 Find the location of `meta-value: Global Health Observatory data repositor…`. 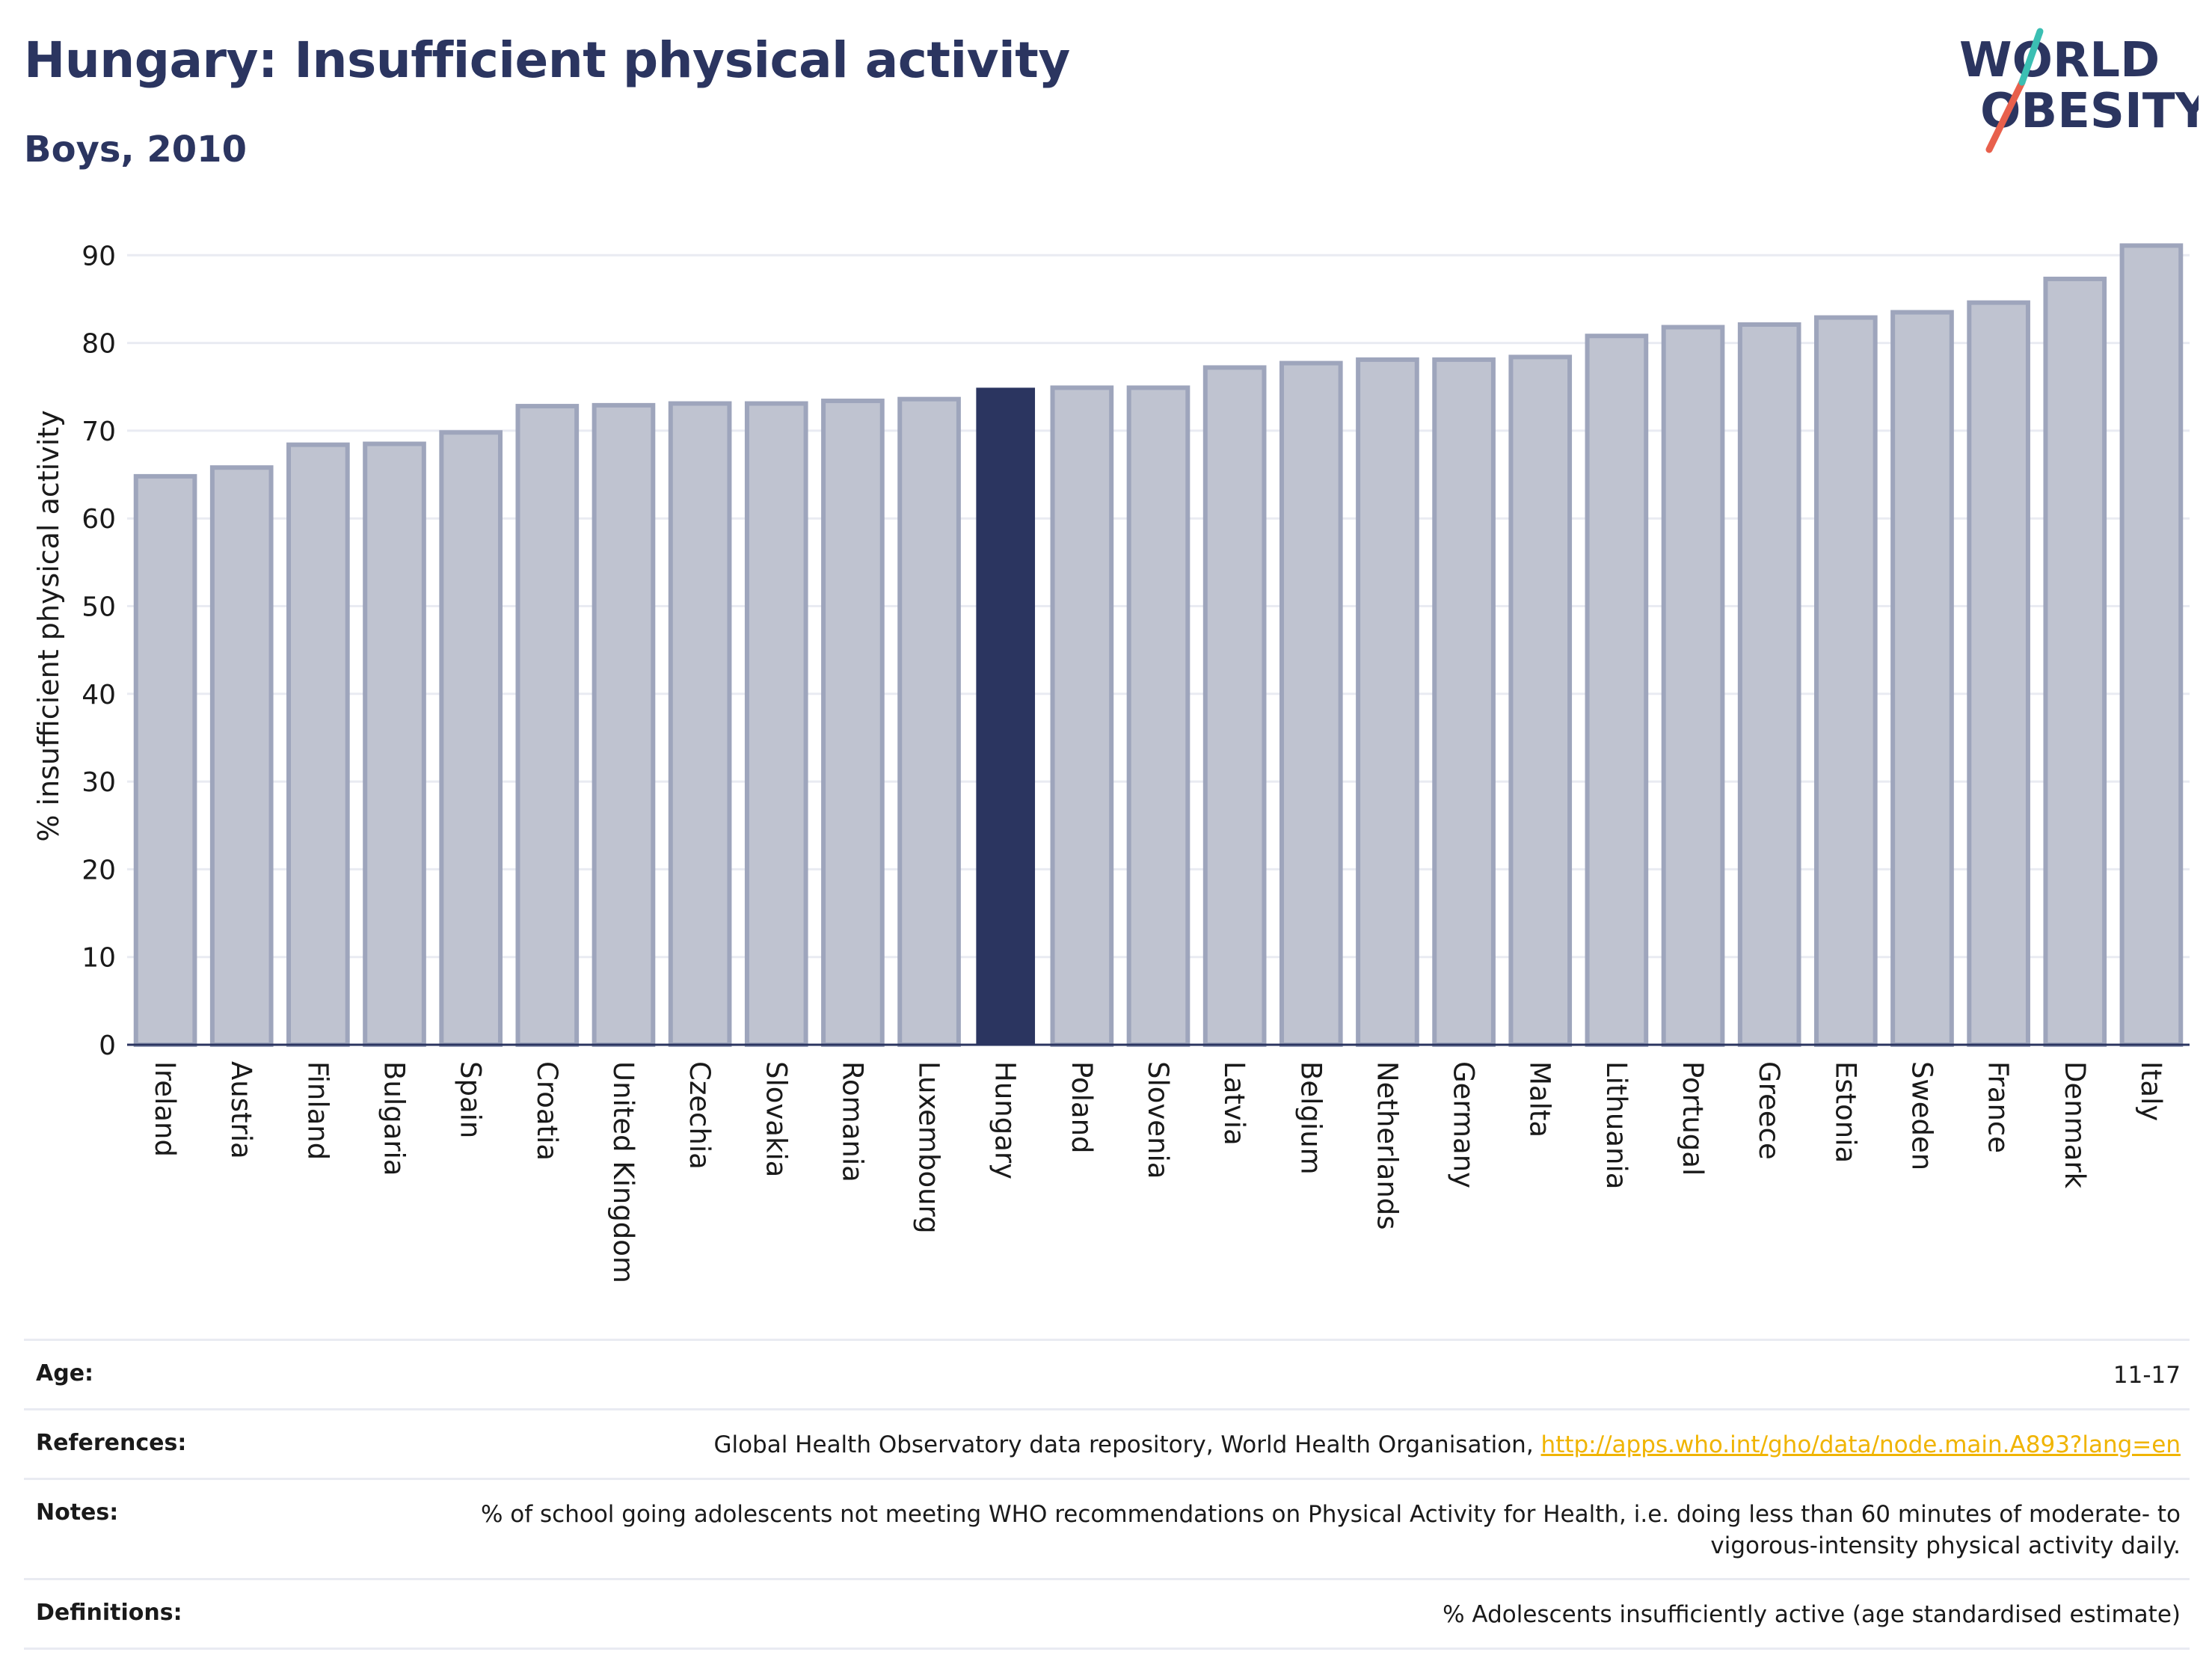

meta-value: Global Health Observatory data repositor… is located at coordinates (1447, 1445).